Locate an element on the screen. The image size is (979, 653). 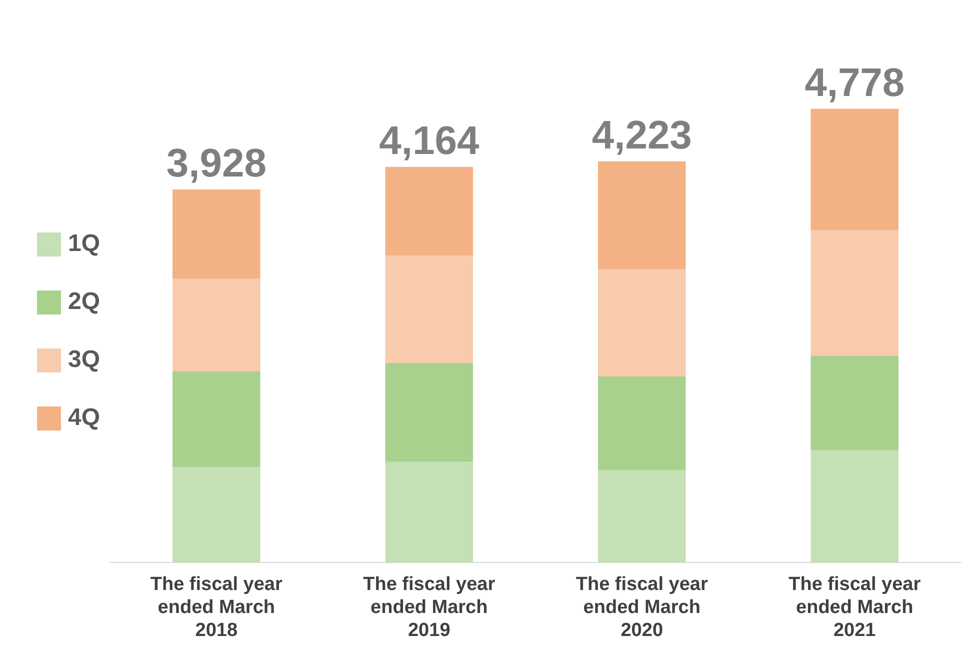
legend-label: 2Q is located at coordinates (84, 302).